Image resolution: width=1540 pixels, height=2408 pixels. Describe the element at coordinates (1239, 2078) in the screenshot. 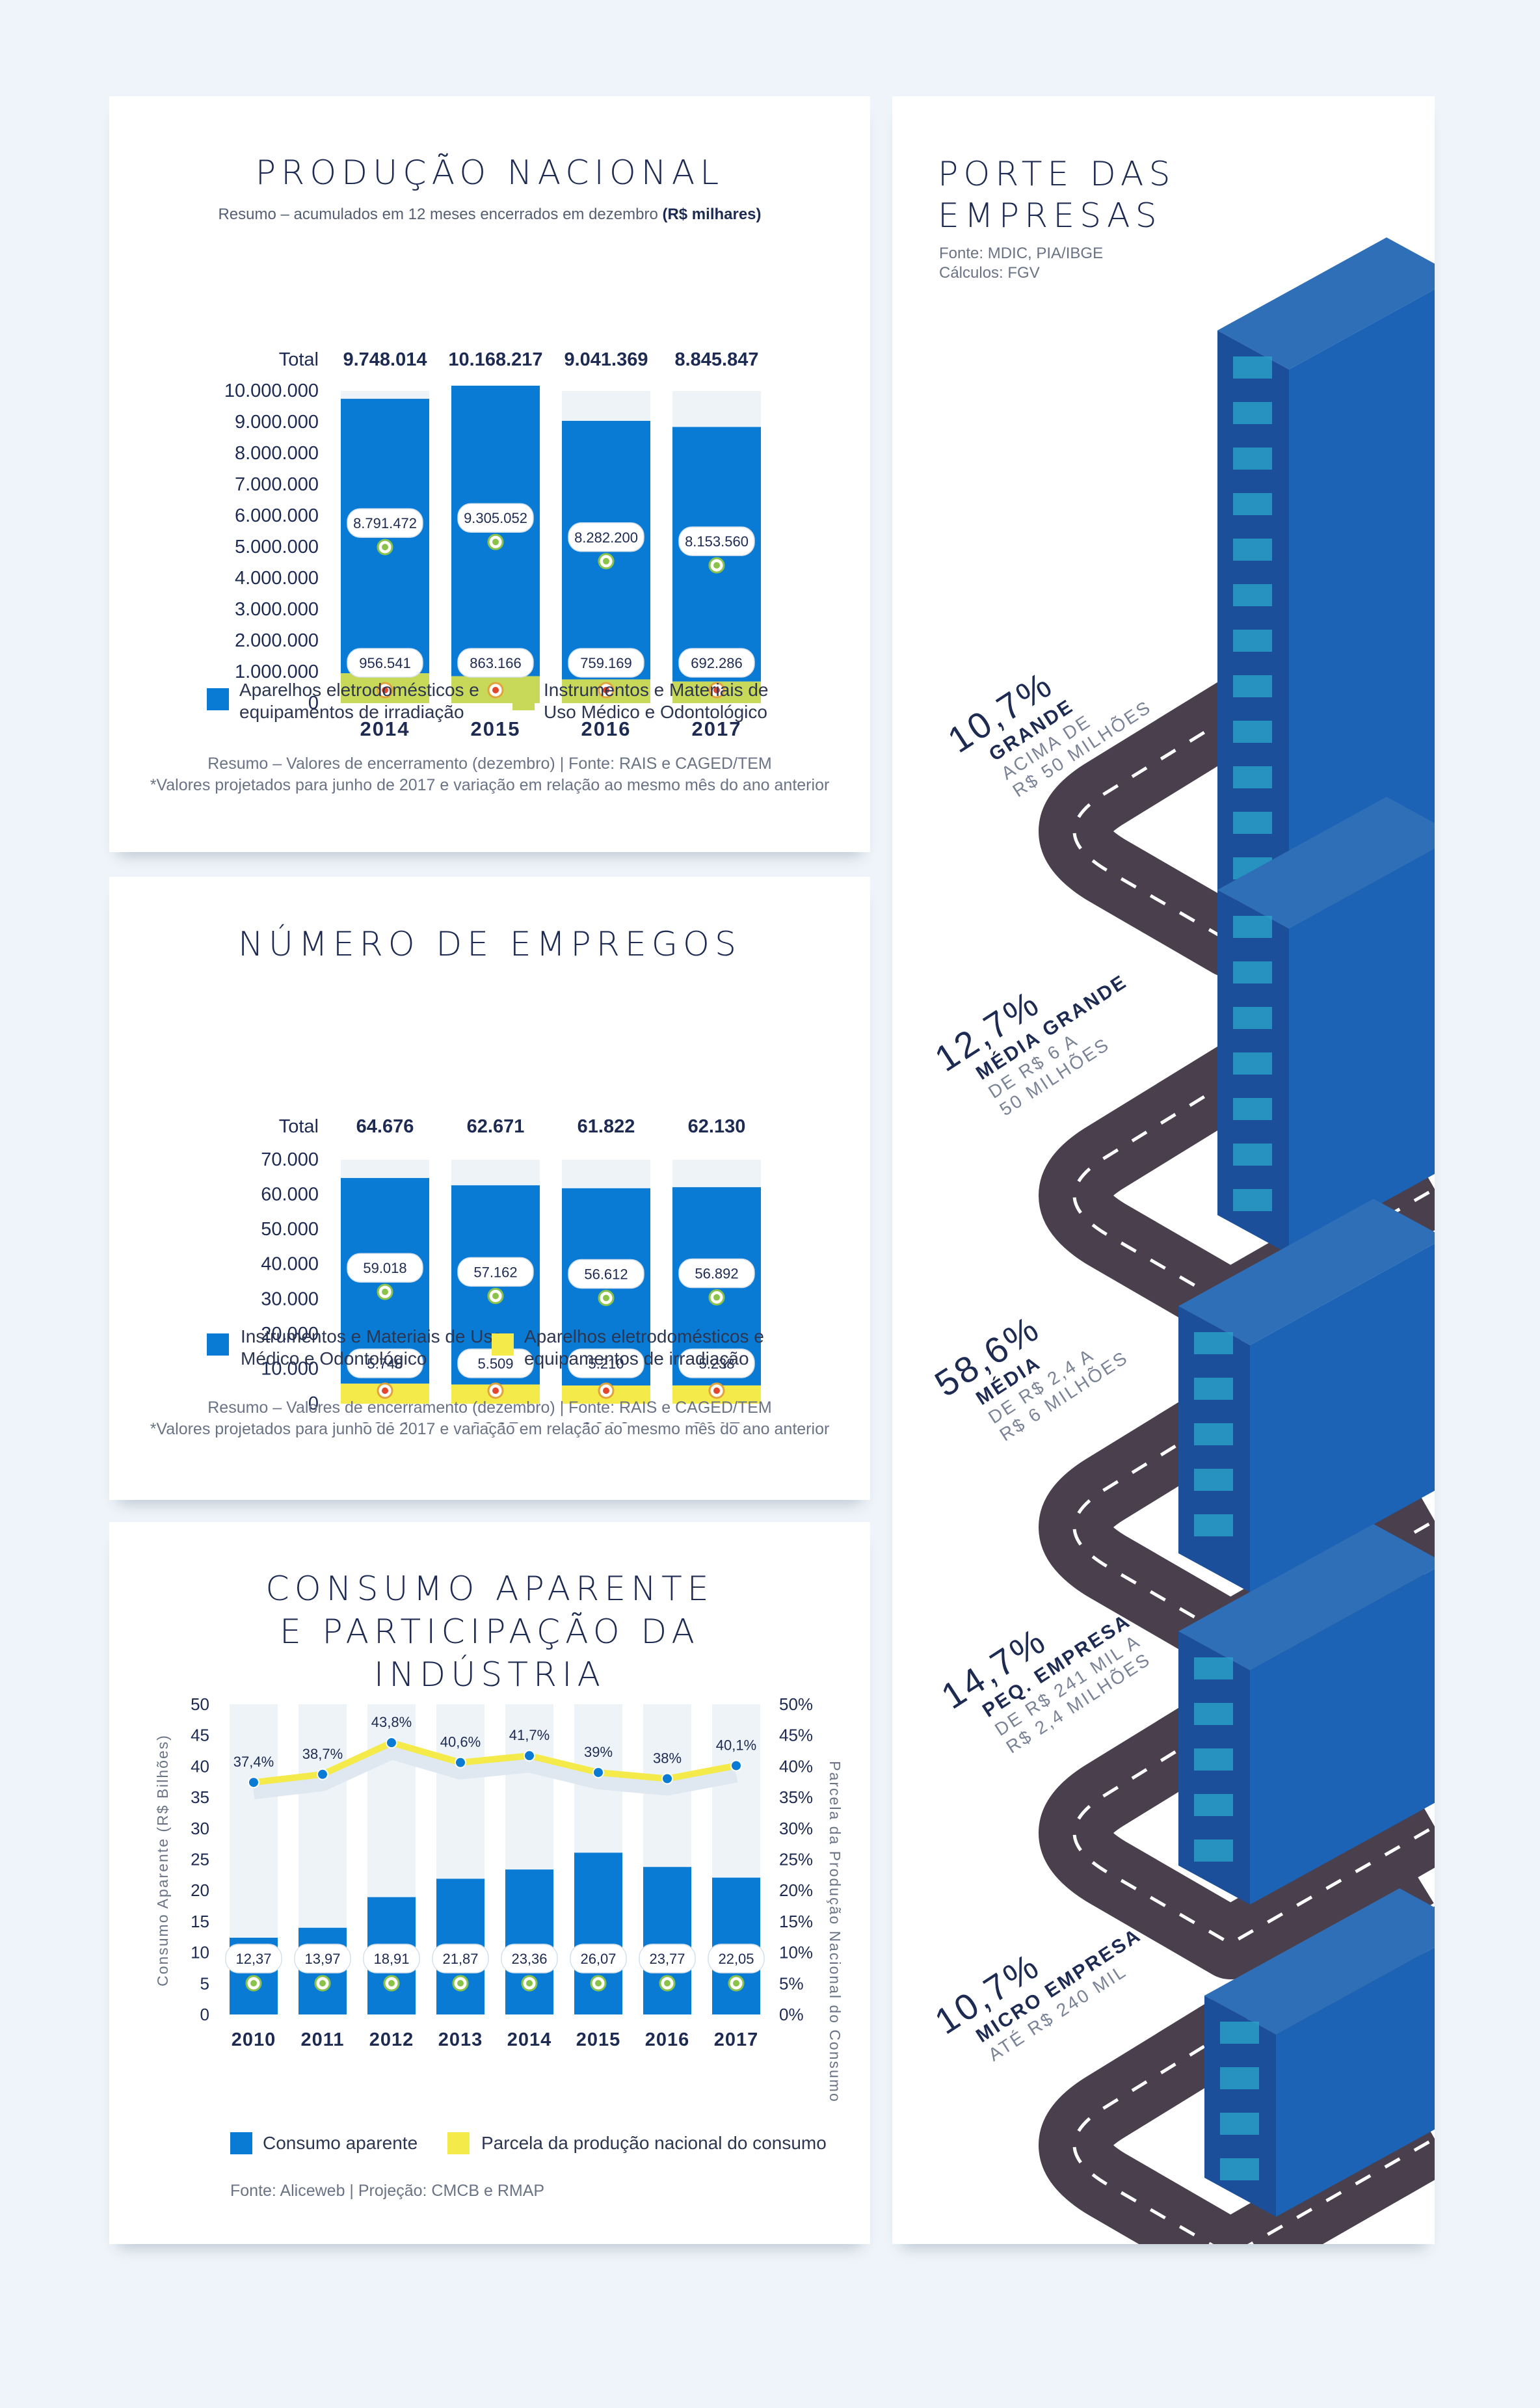

I see `building-micro-window` at that location.